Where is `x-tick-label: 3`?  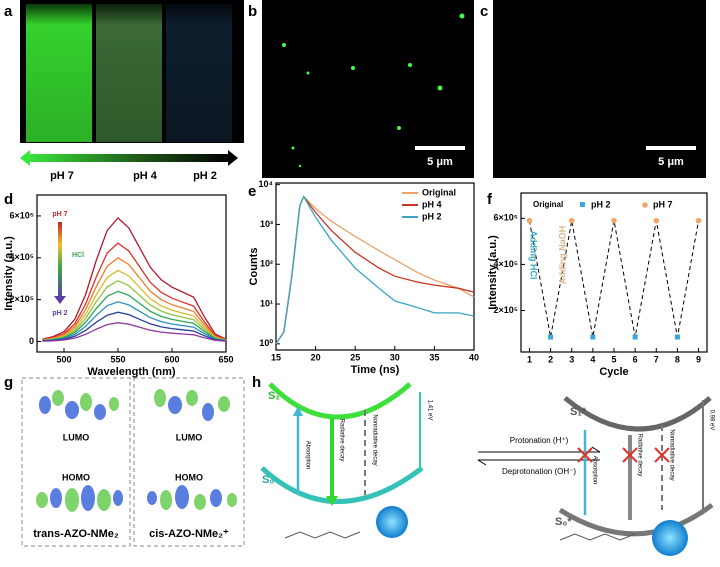 x-tick-label: 3 is located at coordinates (571, 359).